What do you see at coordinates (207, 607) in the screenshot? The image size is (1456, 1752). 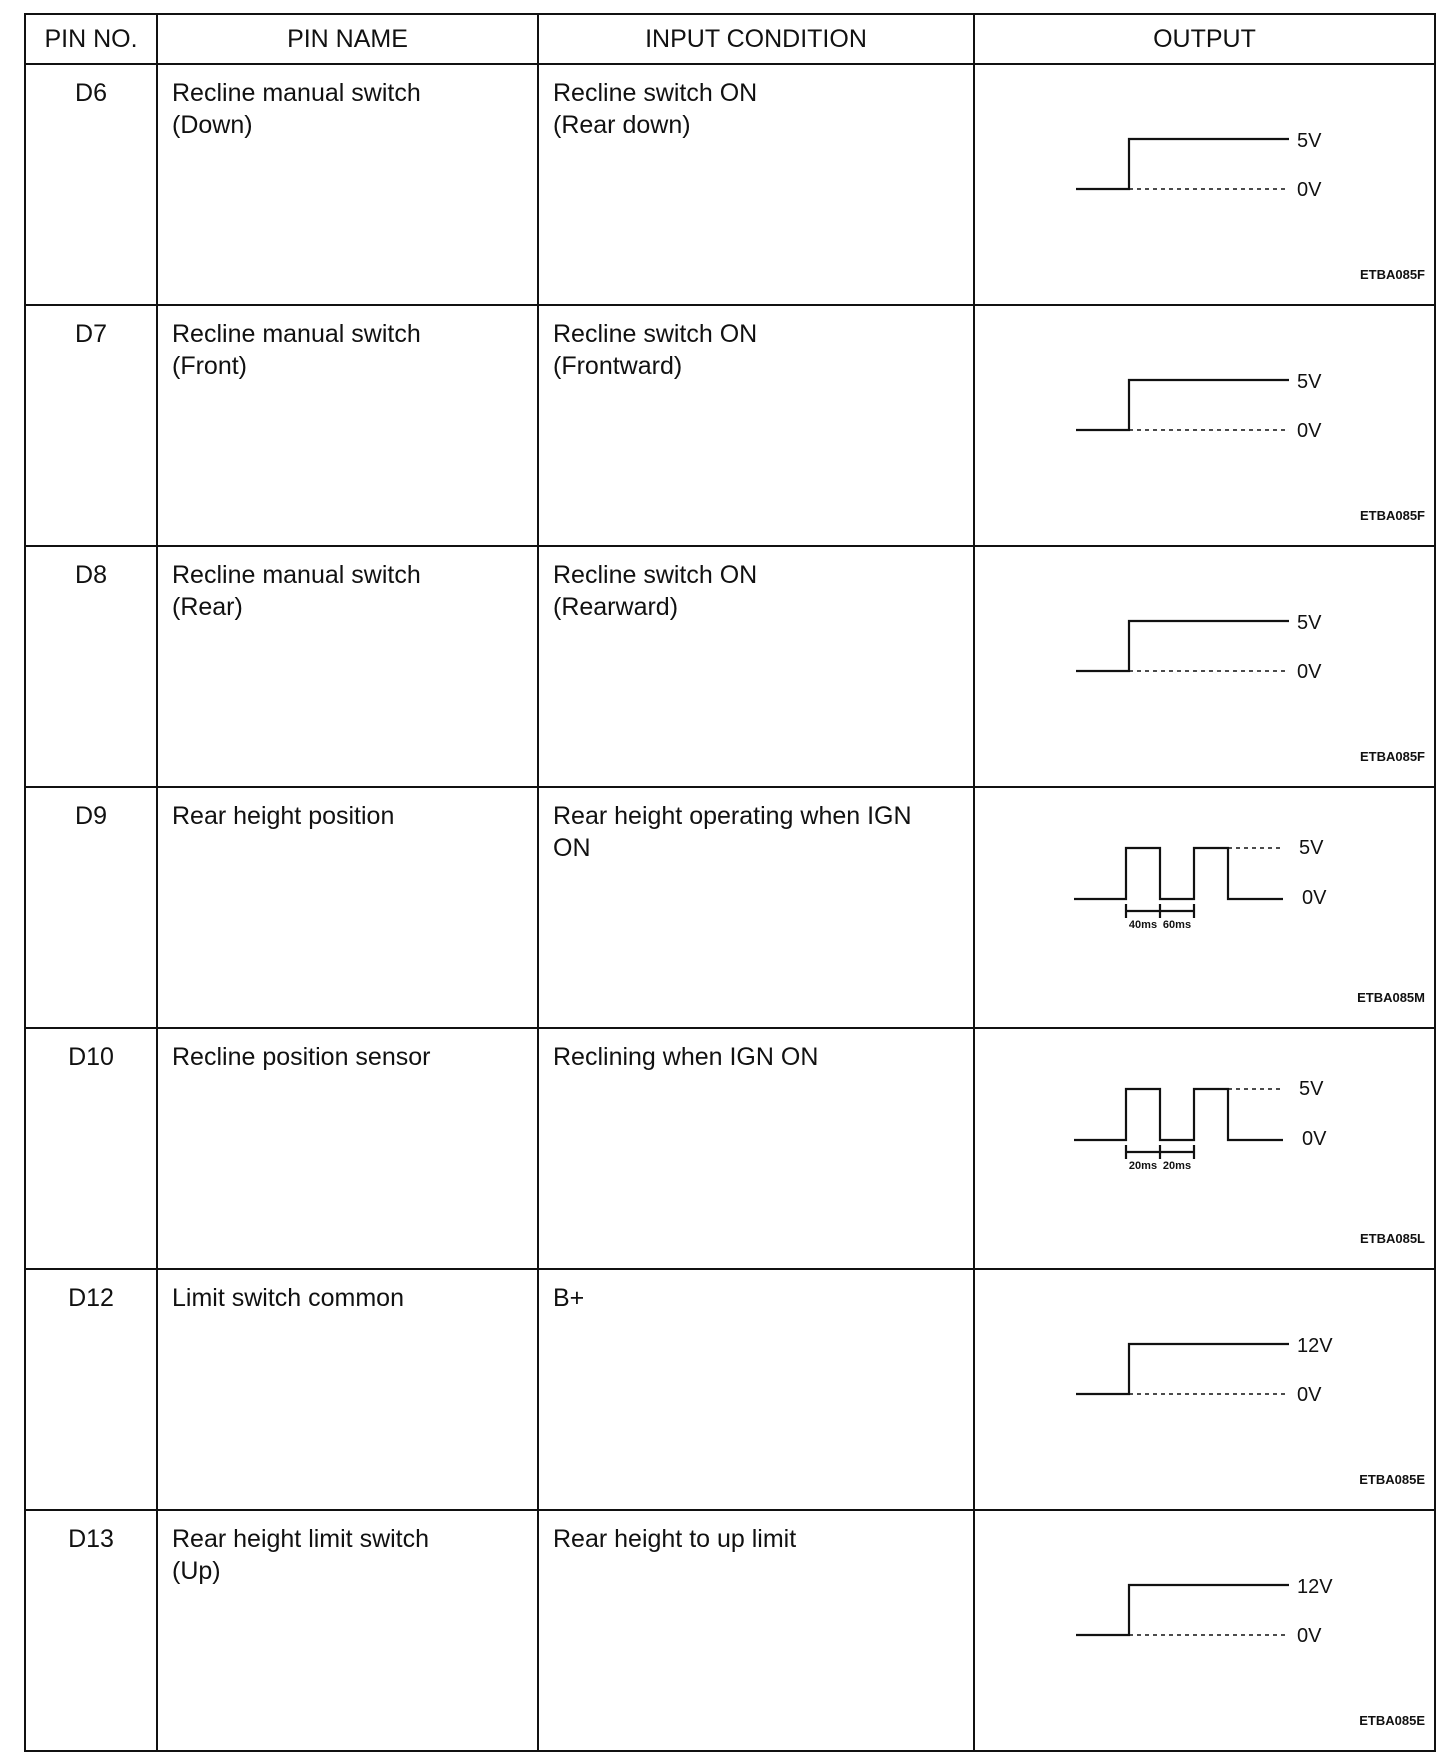 I see `pin-name-line: (Rear)` at bounding box center [207, 607].